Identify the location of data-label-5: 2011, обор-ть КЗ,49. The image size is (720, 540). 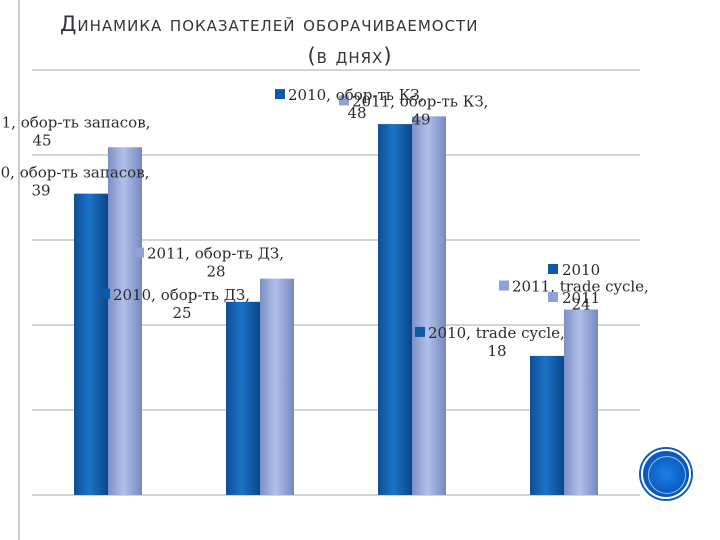
(413, 110).